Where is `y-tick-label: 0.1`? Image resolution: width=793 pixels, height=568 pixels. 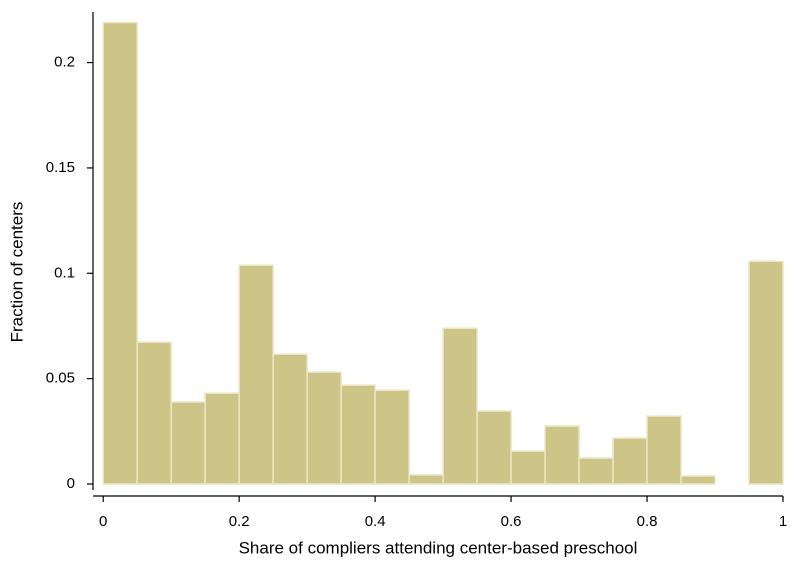 y-tick-label: 0.1 is located at coordinates (64, 272).